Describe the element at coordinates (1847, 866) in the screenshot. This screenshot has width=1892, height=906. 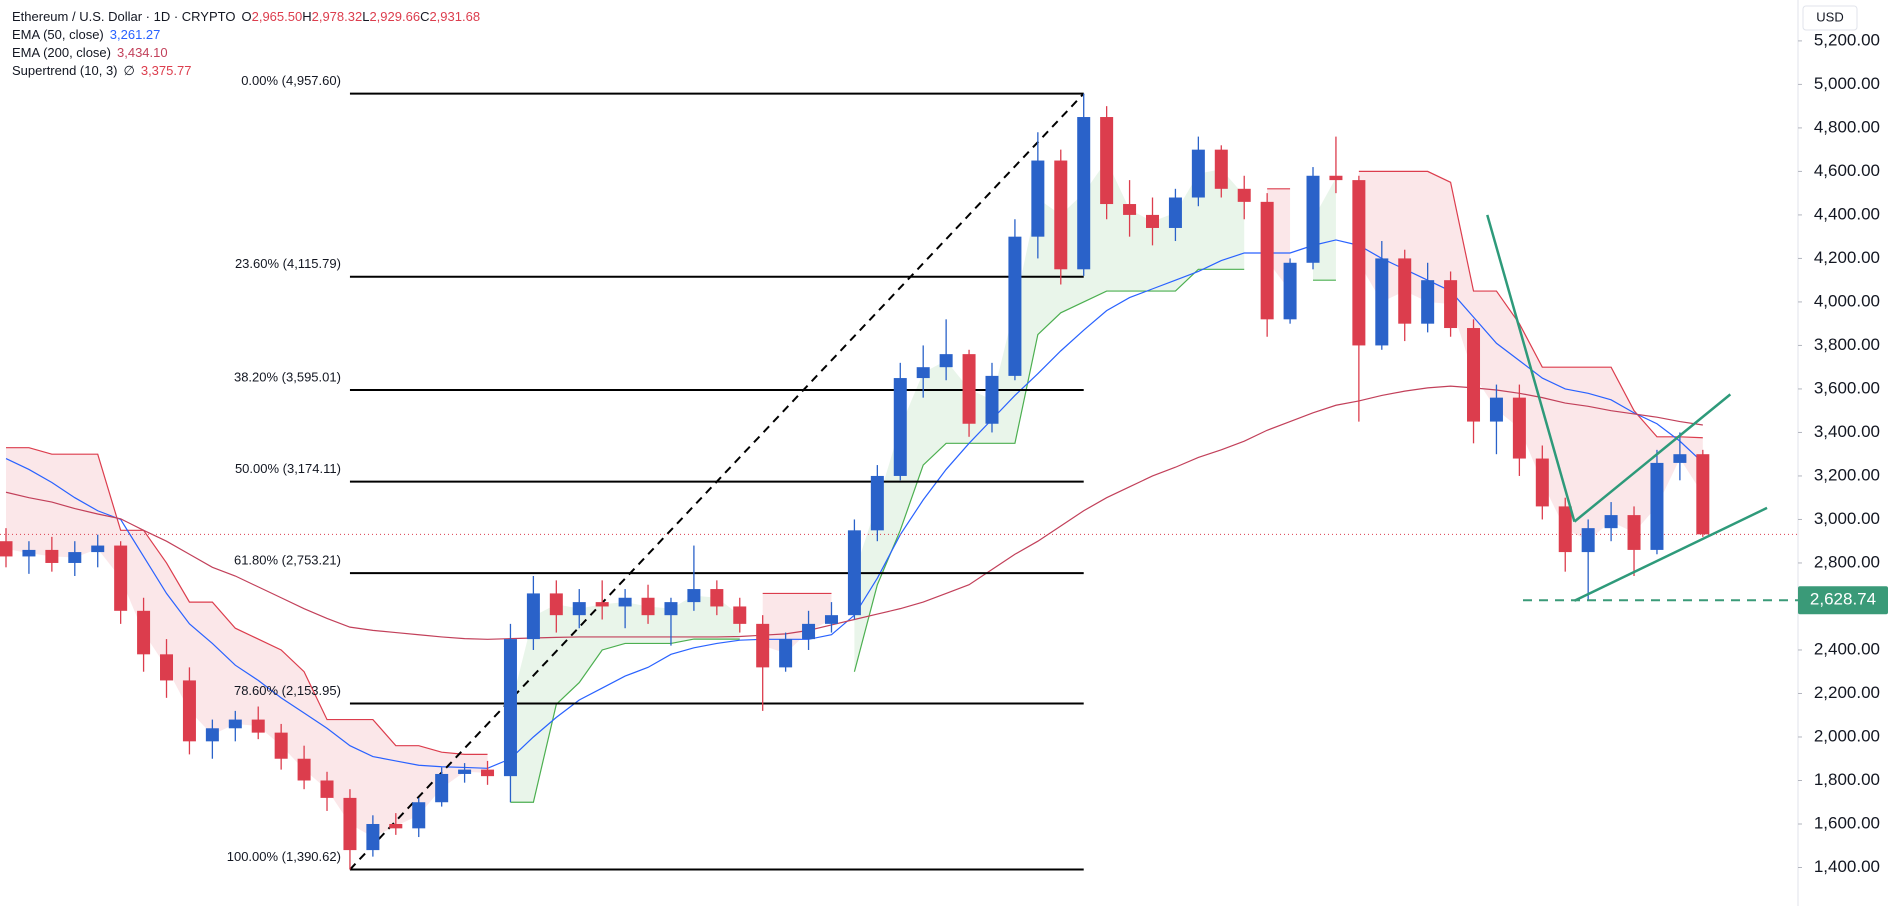
I see `y-tick-label: 1,400.00` at that location.